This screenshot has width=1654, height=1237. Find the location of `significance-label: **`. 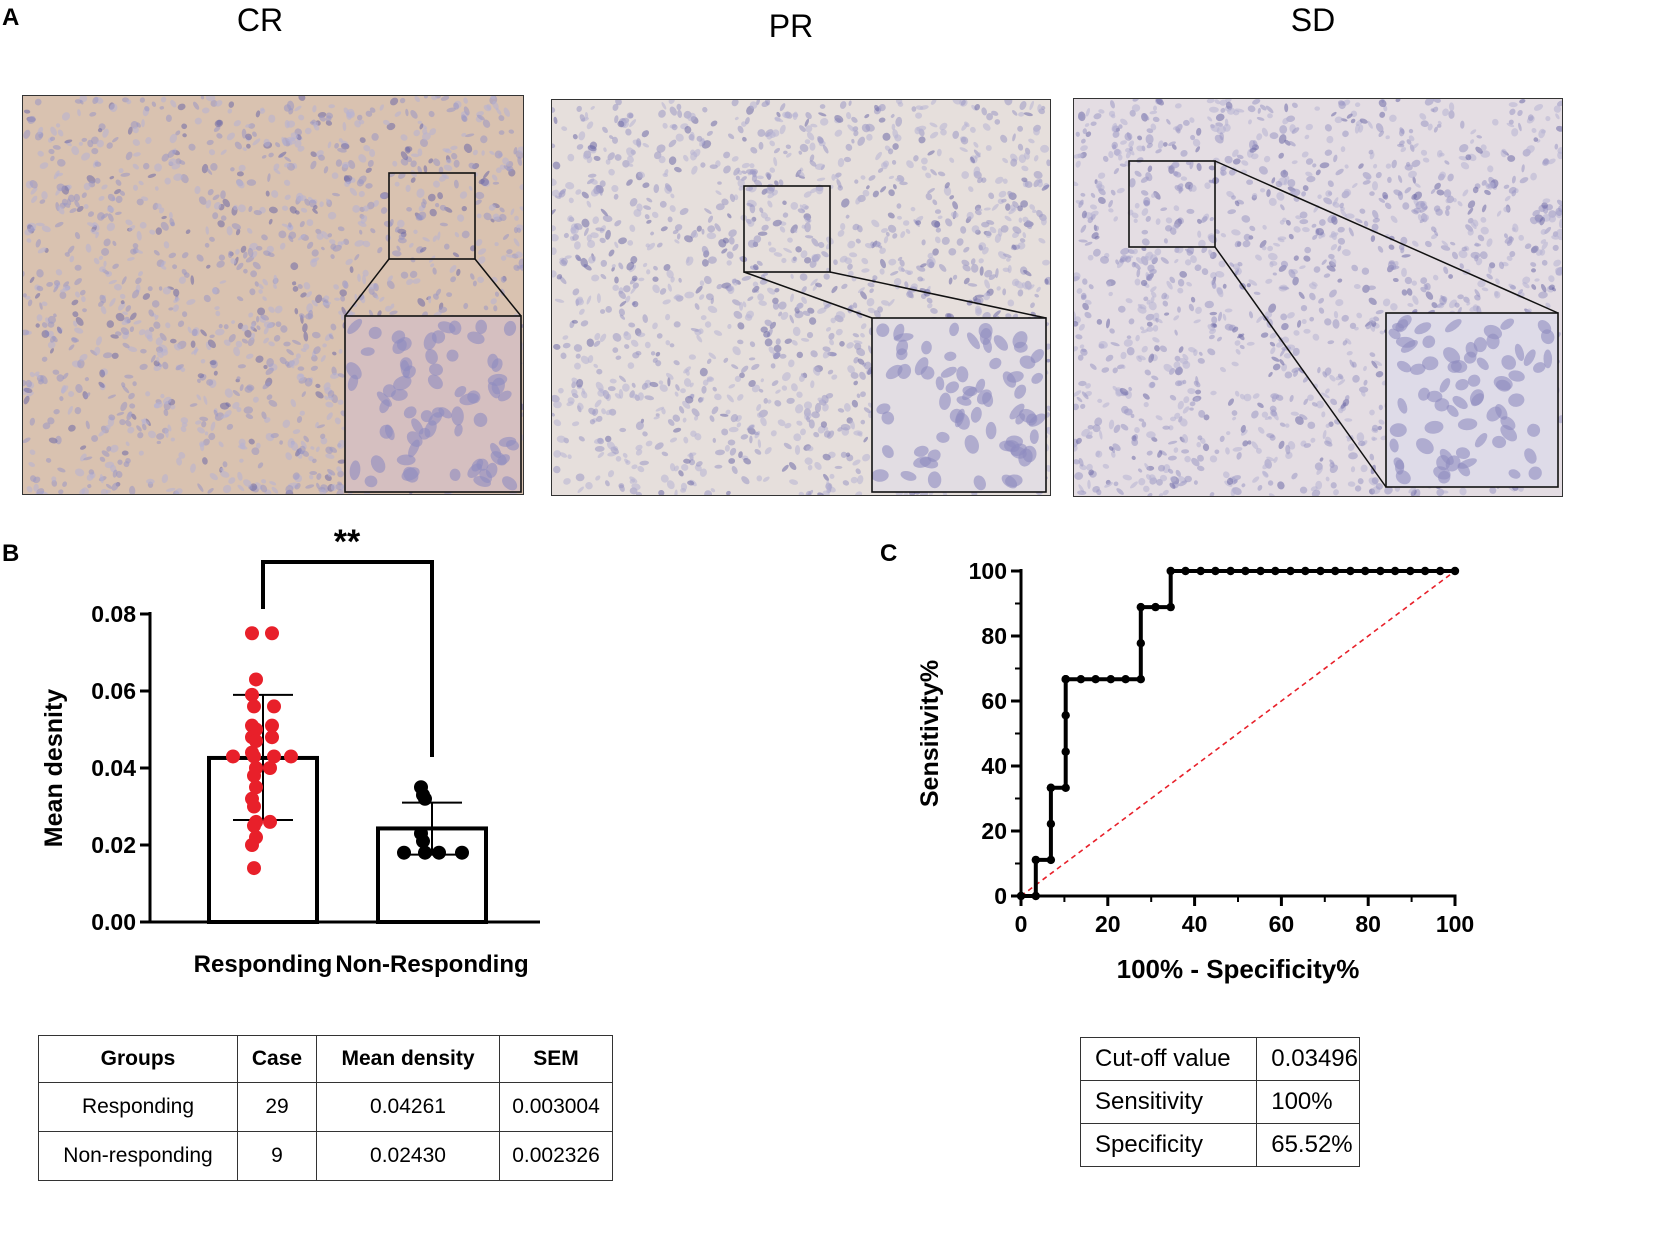

significance-label: ** is located at coordinates (347, 542).